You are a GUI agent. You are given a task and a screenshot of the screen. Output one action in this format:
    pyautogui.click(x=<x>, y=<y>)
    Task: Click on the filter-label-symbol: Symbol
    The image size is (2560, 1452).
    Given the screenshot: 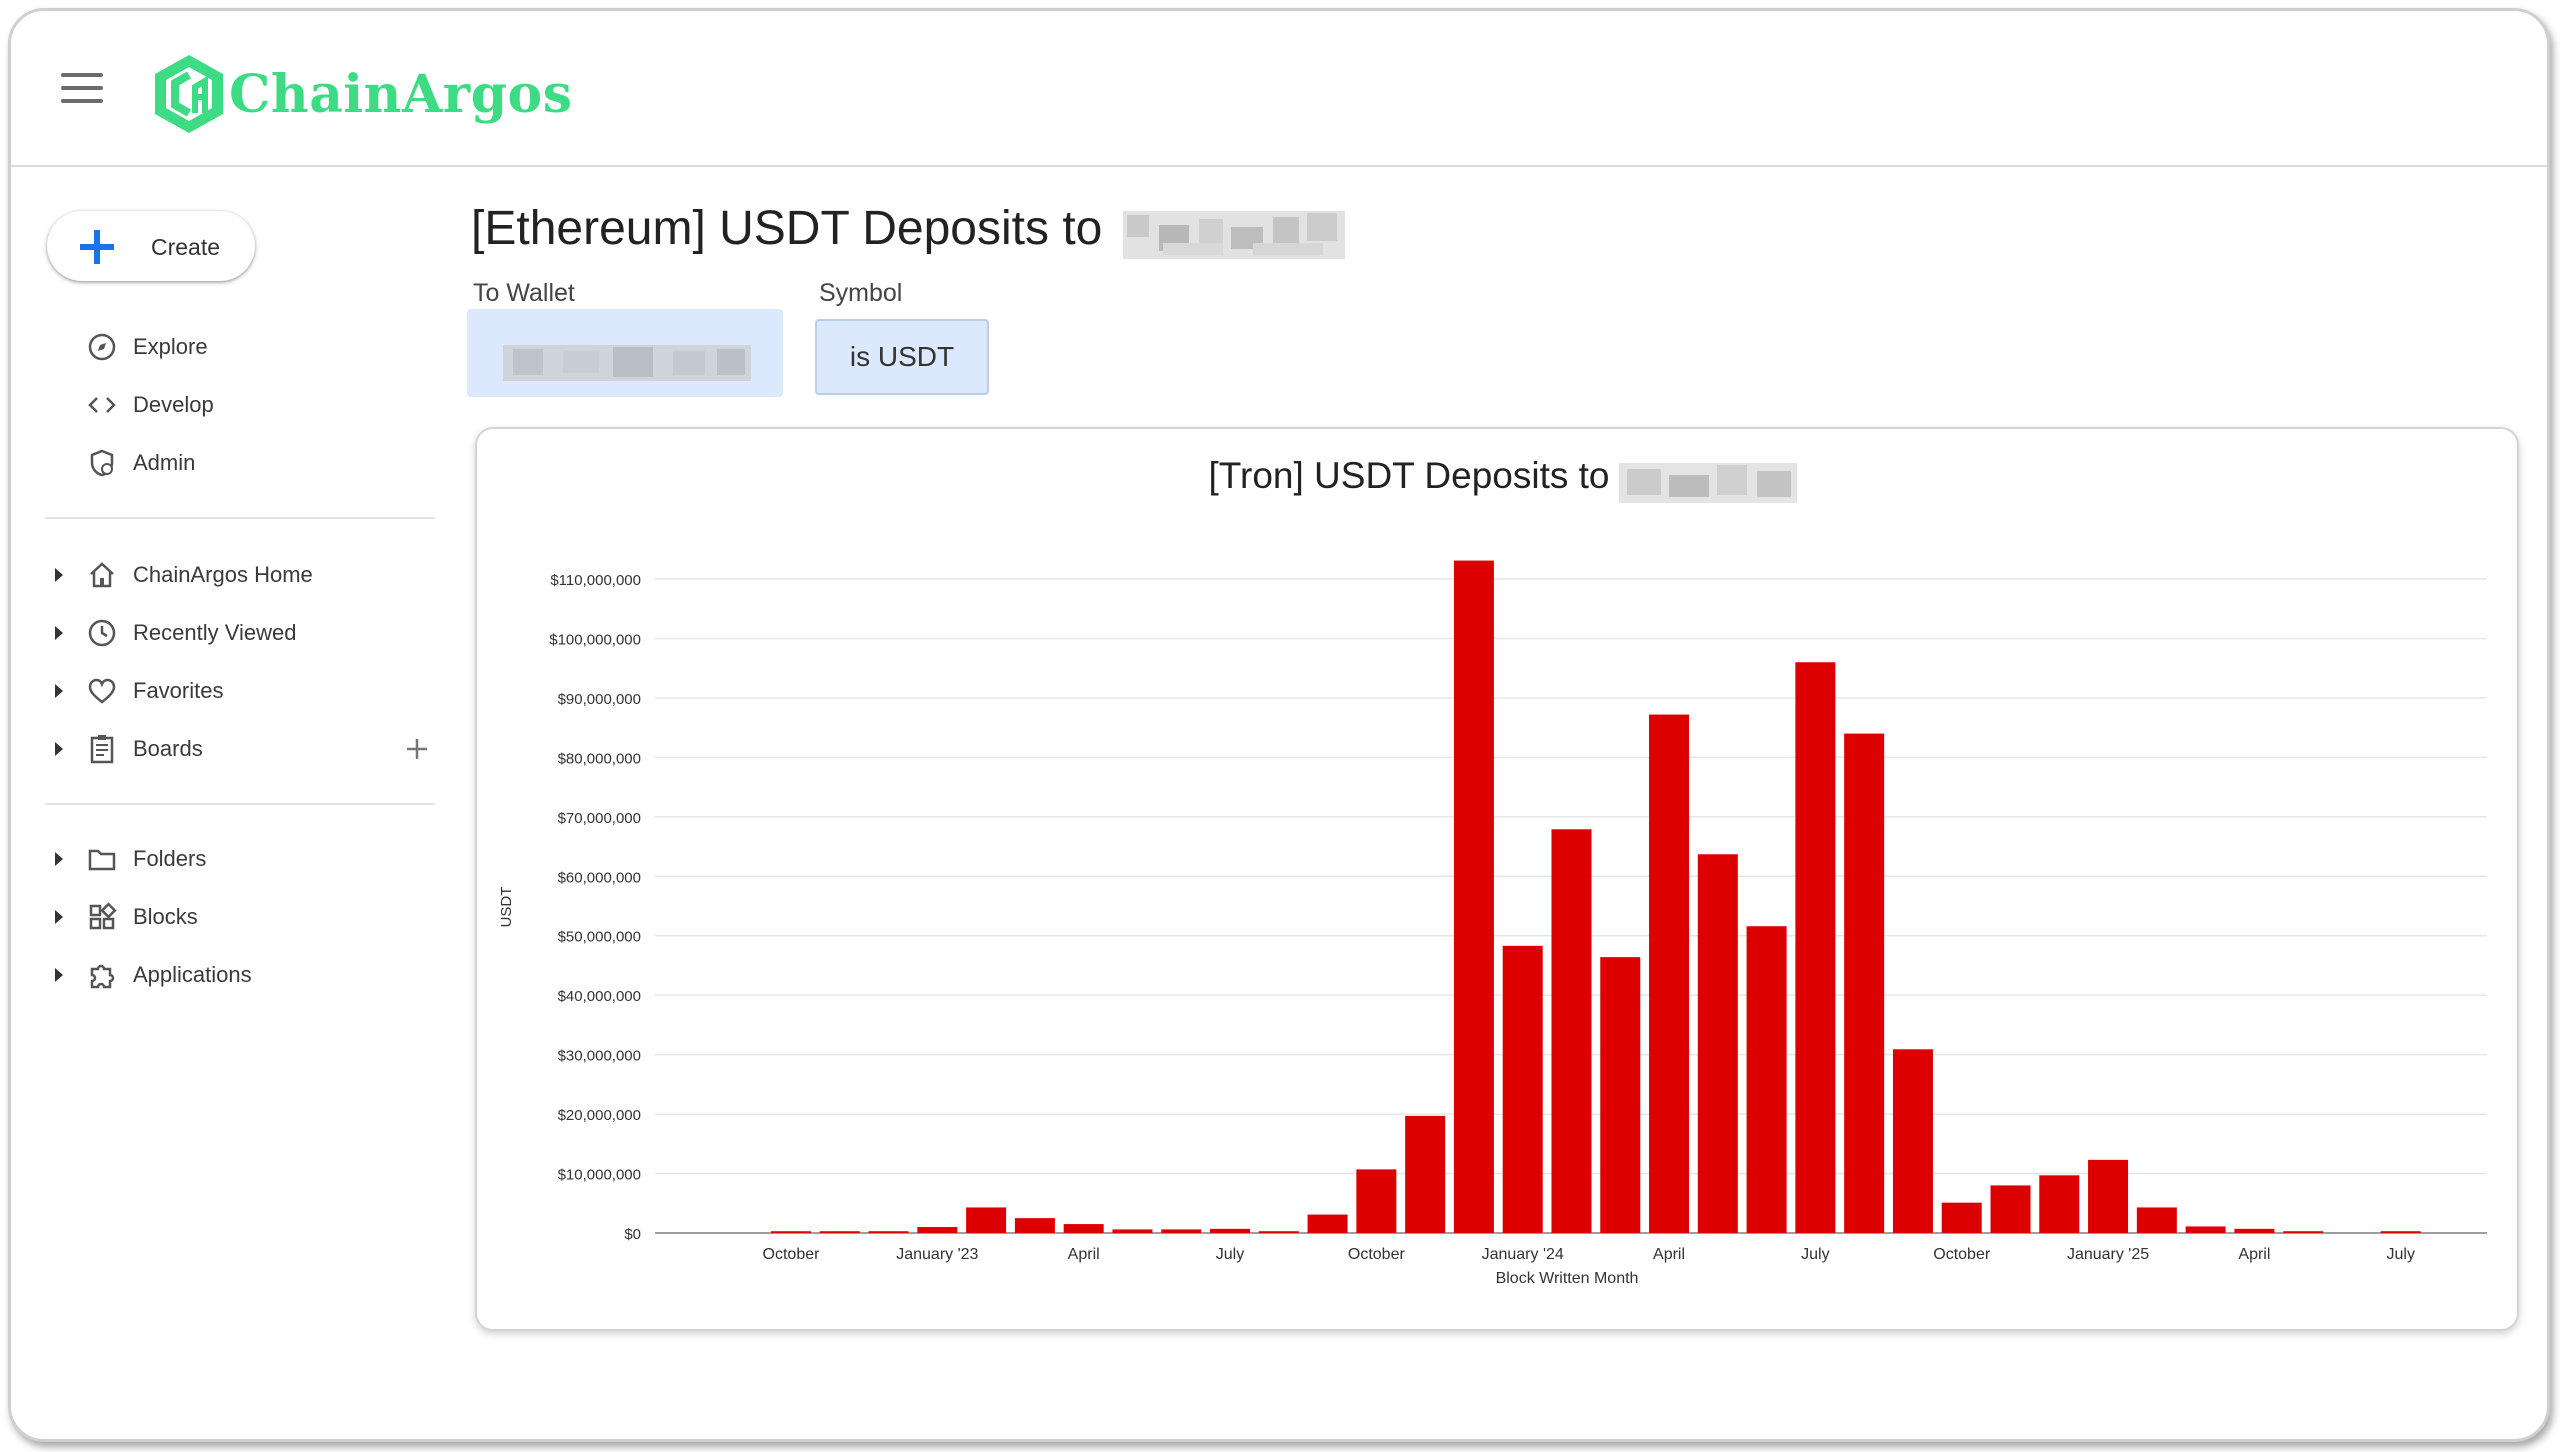 What is the action you would take?
    pyautogui.click(x=861, y=293)
    